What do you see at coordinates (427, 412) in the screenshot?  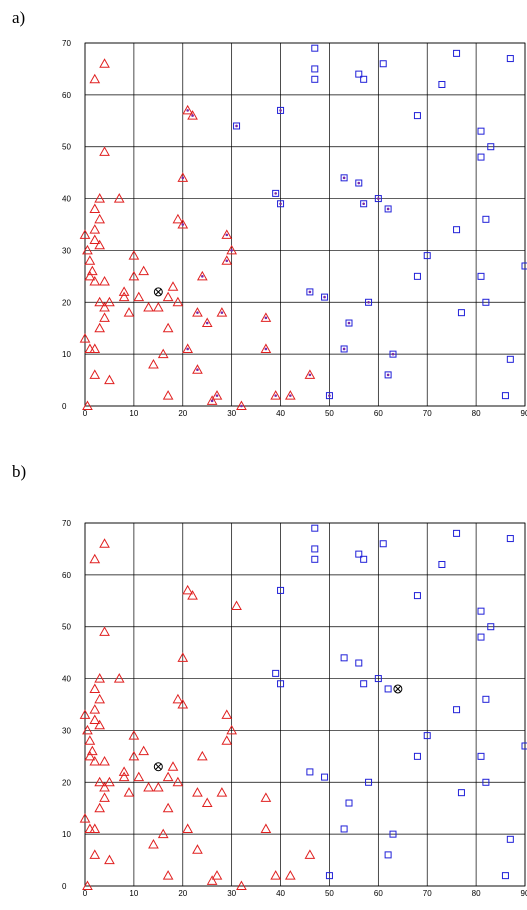 I see `x-tick-label: 70` at bounding box center [427, 412].